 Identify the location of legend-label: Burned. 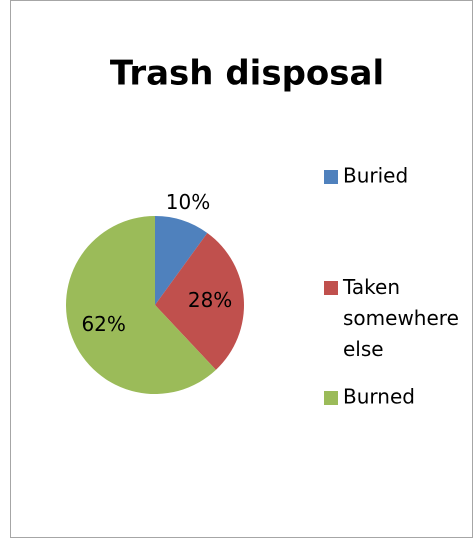
(379, 397).